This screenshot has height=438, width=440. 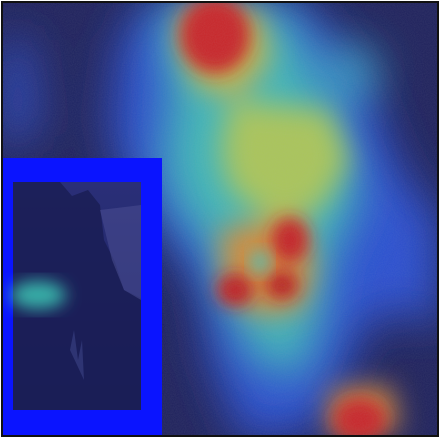 What do you see at coordinates (38, 295) in the screenshot?
I see `inset-cyan-blob` at bounding box center [38, 295].